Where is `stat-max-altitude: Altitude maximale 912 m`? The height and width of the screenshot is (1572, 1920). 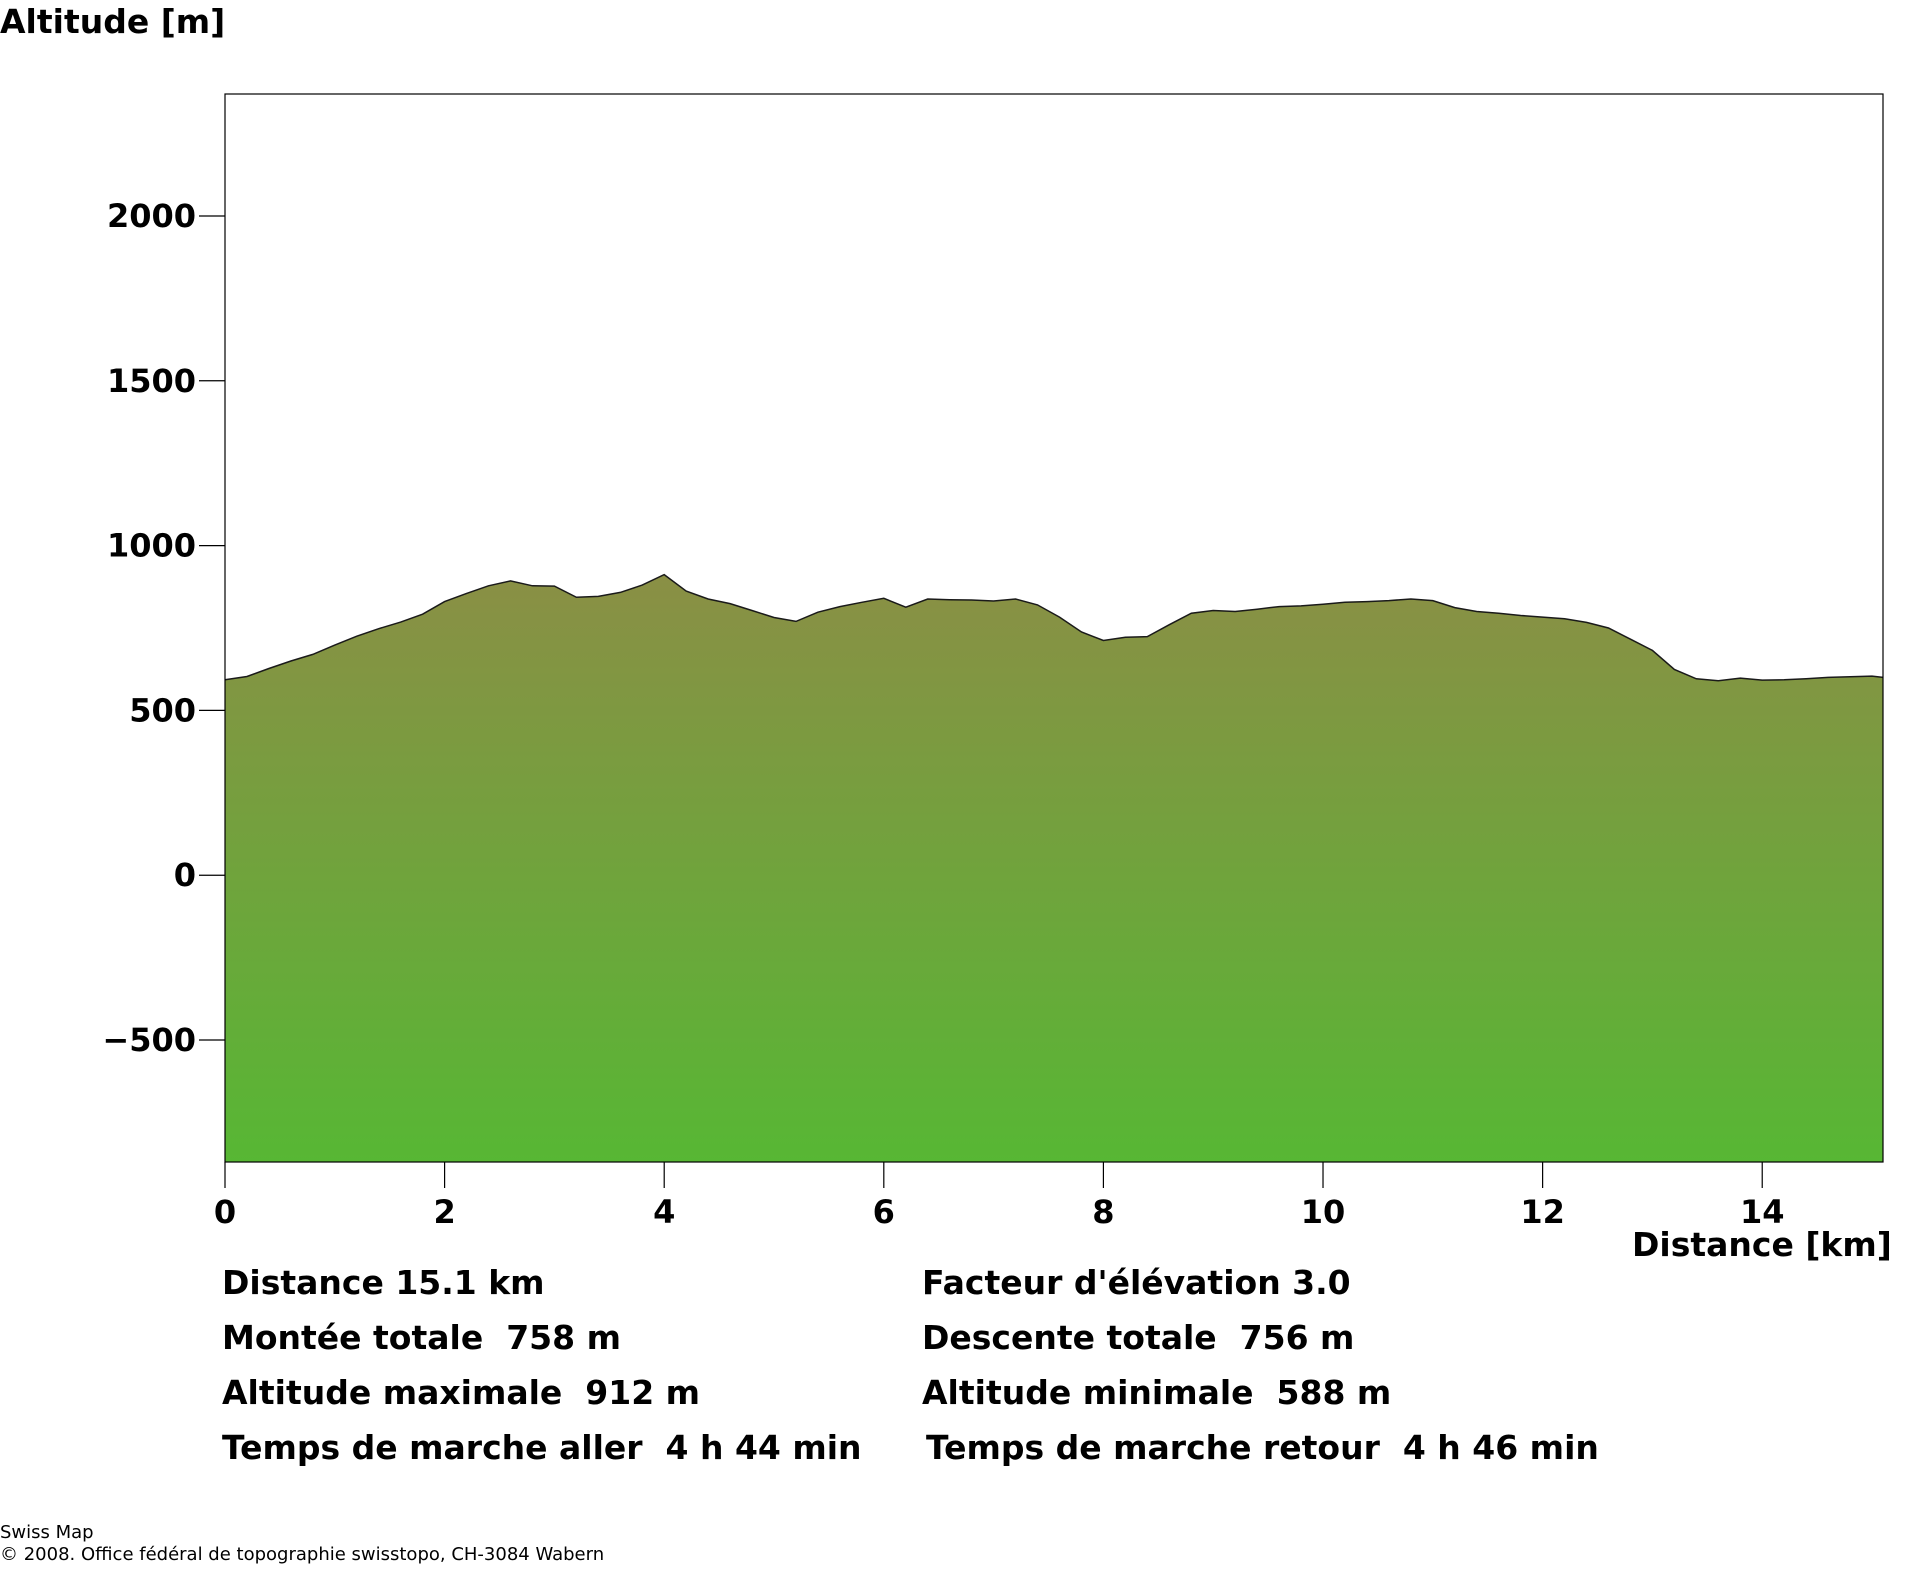 stat-max-altitude: Altitude maximale 912 m is located at coordinates (461, 1392).